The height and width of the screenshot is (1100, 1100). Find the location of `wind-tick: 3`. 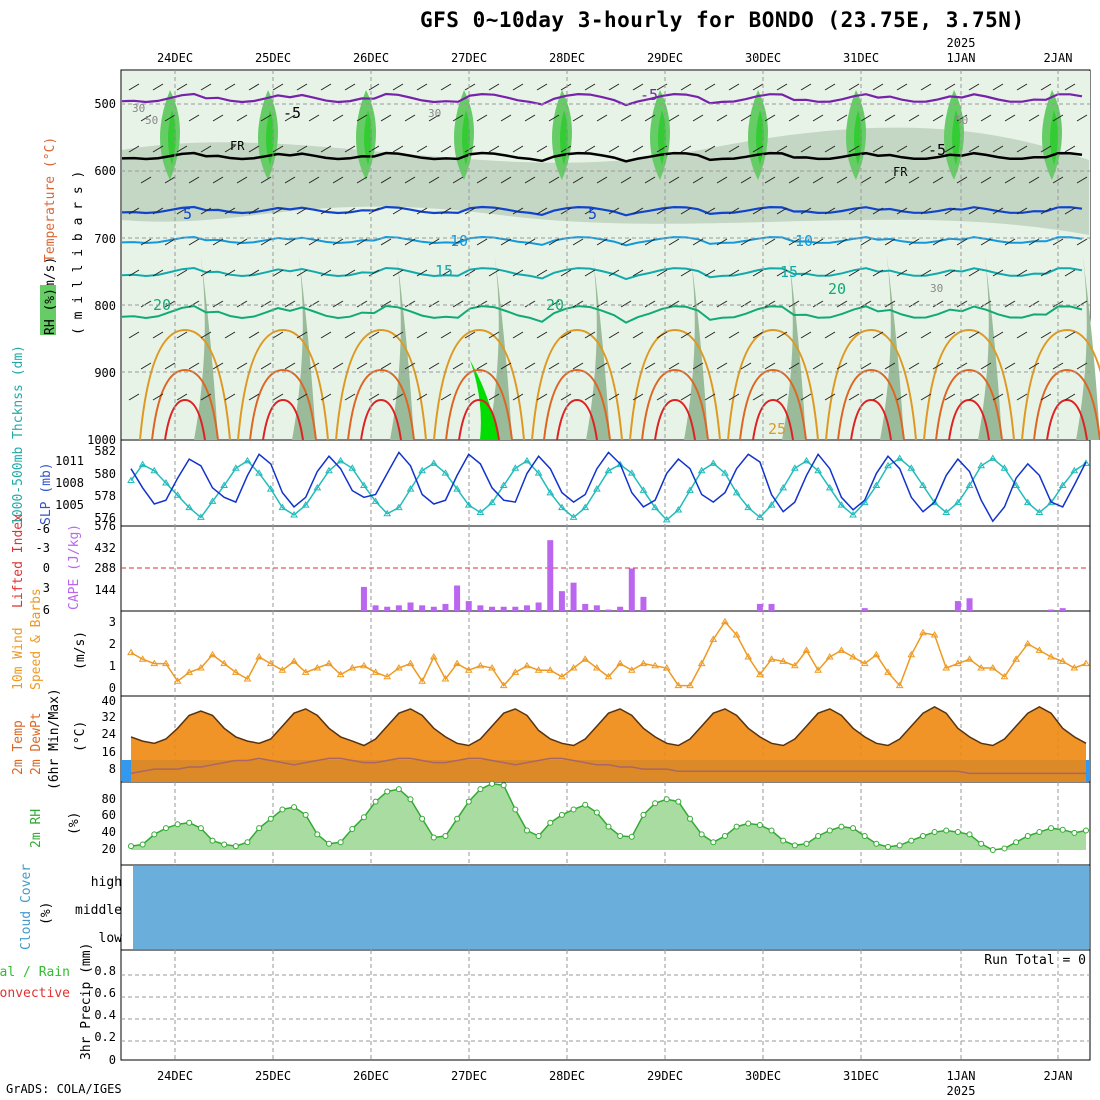

wind-tick: 3 is located at coordinates (112, 622).